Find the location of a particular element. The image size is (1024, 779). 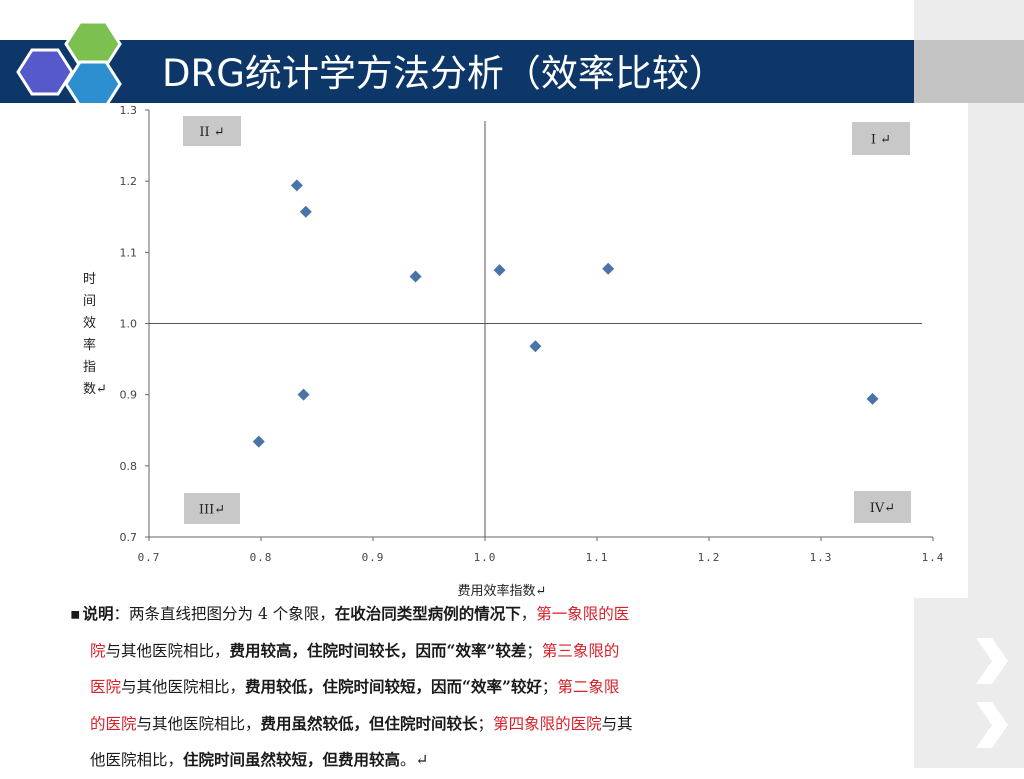

explanation-line-3: 医院与其他医院相比，费用较低，住院时间较短，因而“效率”较好；第二象限 is located at coordinates (506, 687).